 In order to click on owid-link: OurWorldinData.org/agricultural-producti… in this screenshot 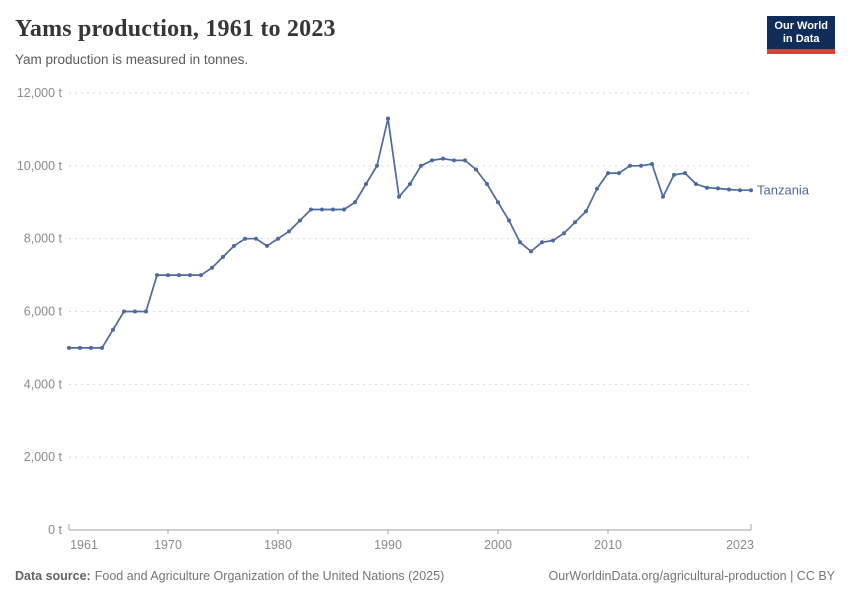, I will do `click(691, 576)`.